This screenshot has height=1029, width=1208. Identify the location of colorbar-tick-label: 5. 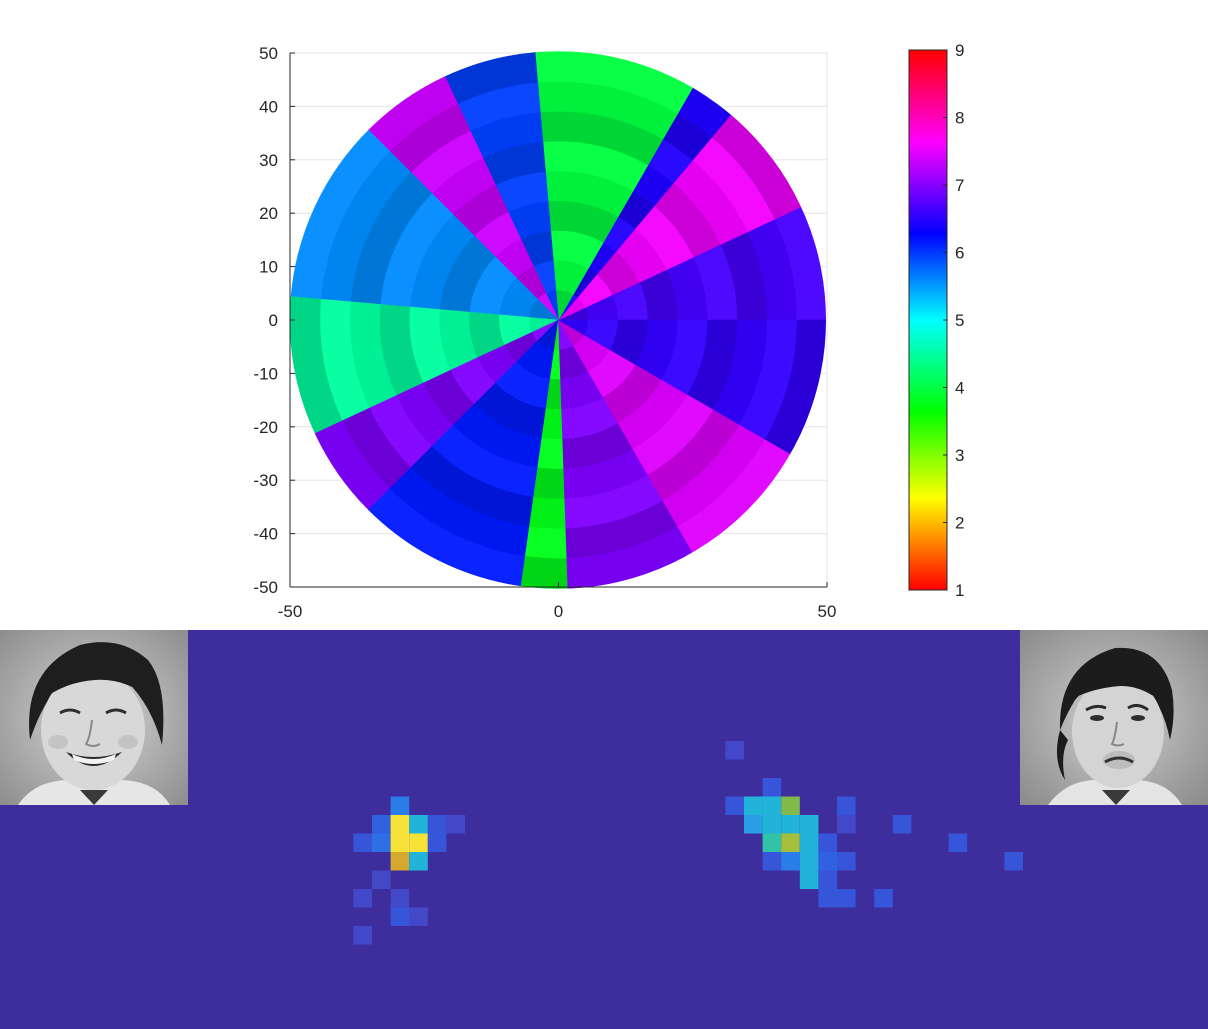
(959, 320).